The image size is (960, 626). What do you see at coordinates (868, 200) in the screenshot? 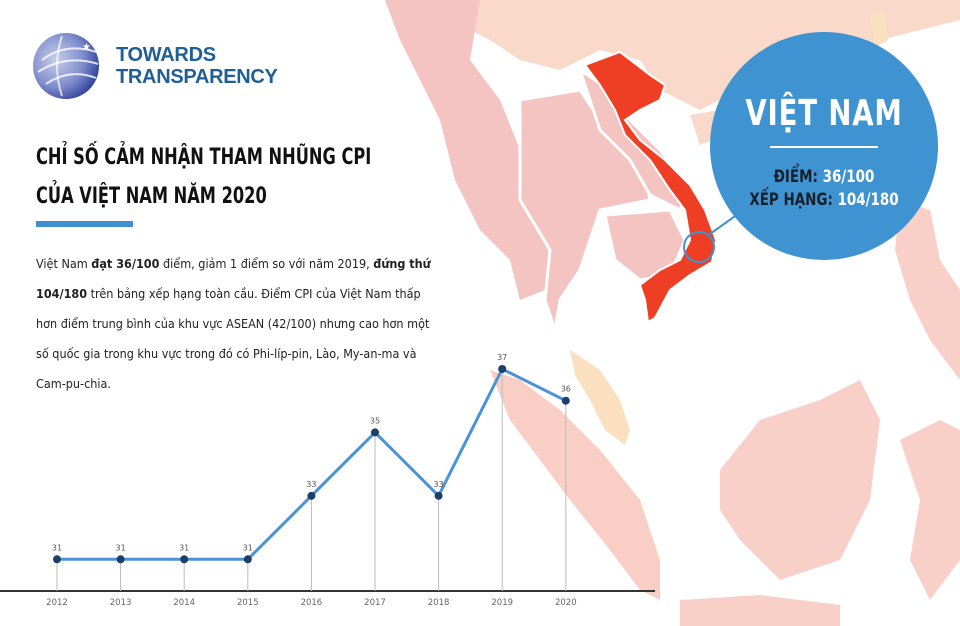
I see `rank-value: 104/180` at bounding box center [868, 200].